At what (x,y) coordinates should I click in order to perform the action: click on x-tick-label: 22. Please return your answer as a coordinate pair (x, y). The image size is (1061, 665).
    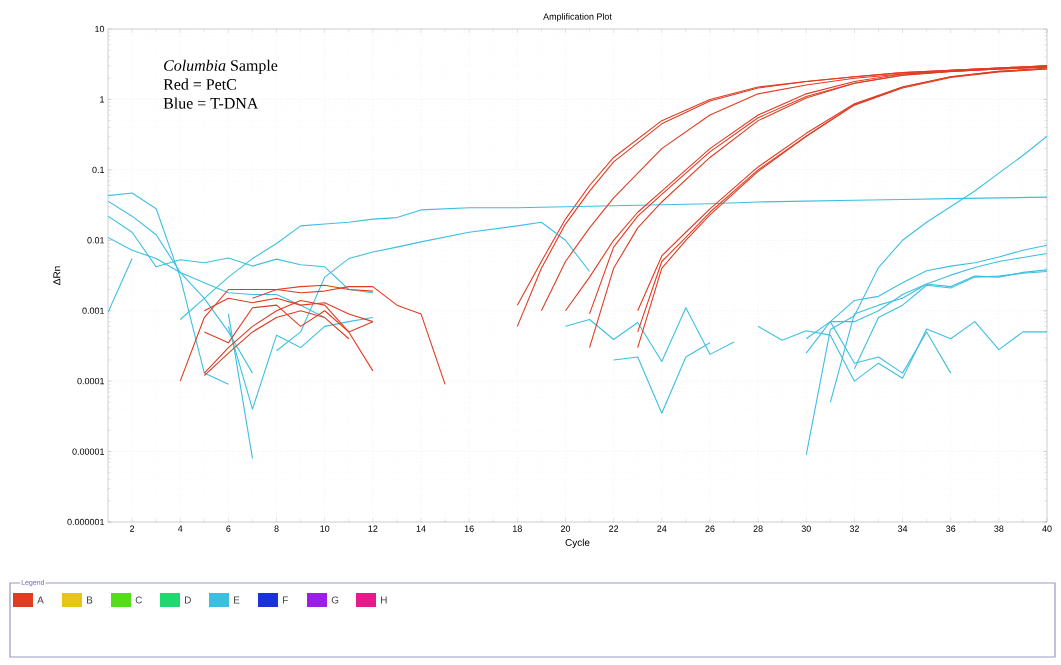
    Looking at the image, I should click on (614, 528).